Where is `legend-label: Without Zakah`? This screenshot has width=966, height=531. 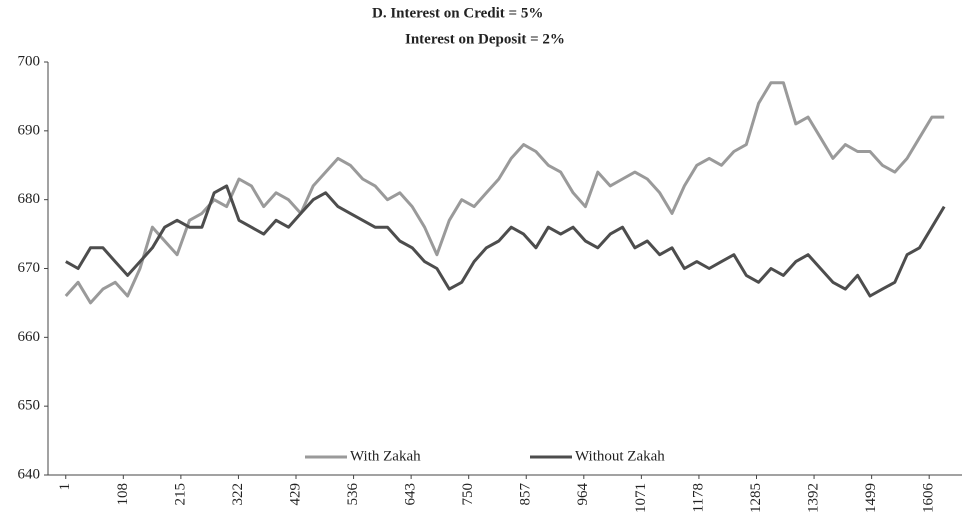
legend-label: Without Zakah is located at coordinates (620, 456).